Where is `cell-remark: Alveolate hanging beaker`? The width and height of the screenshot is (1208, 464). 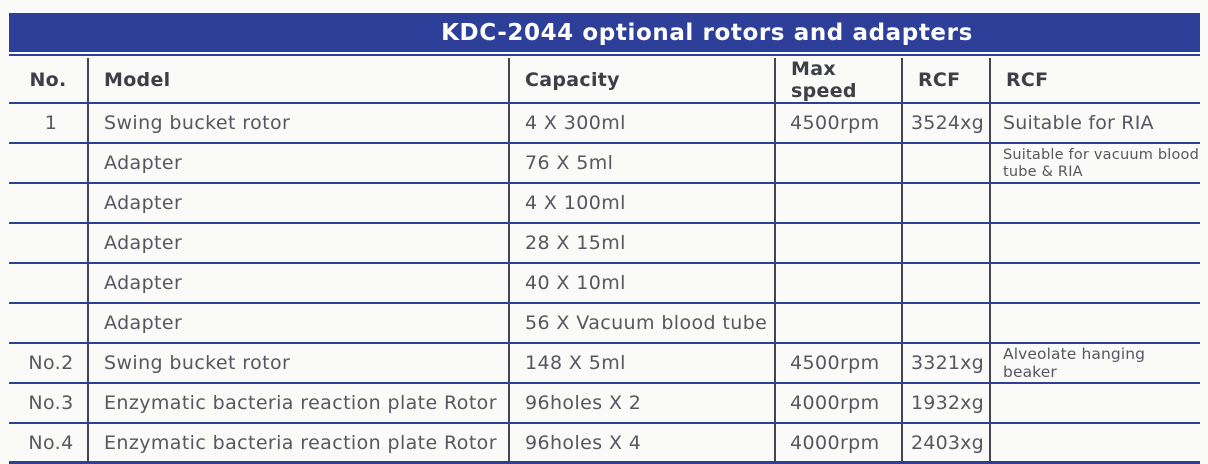
cell-remark: Alveolate hanging beaker is located at coordinates (1095, 363).